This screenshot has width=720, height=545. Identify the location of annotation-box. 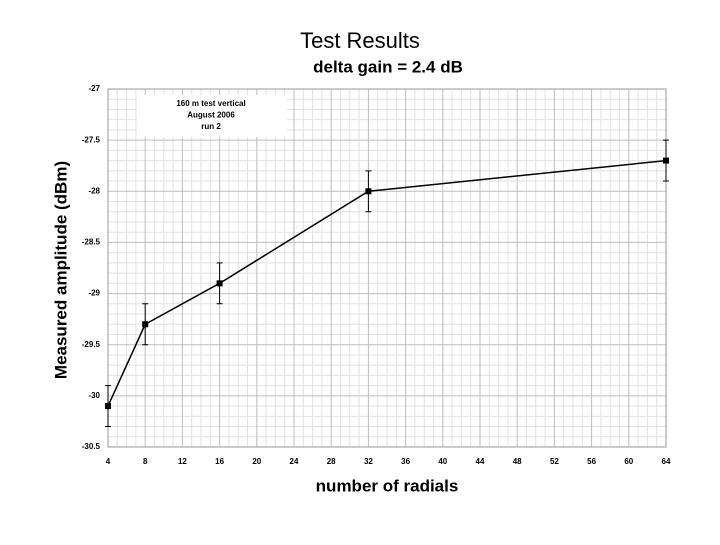
(212, 116).